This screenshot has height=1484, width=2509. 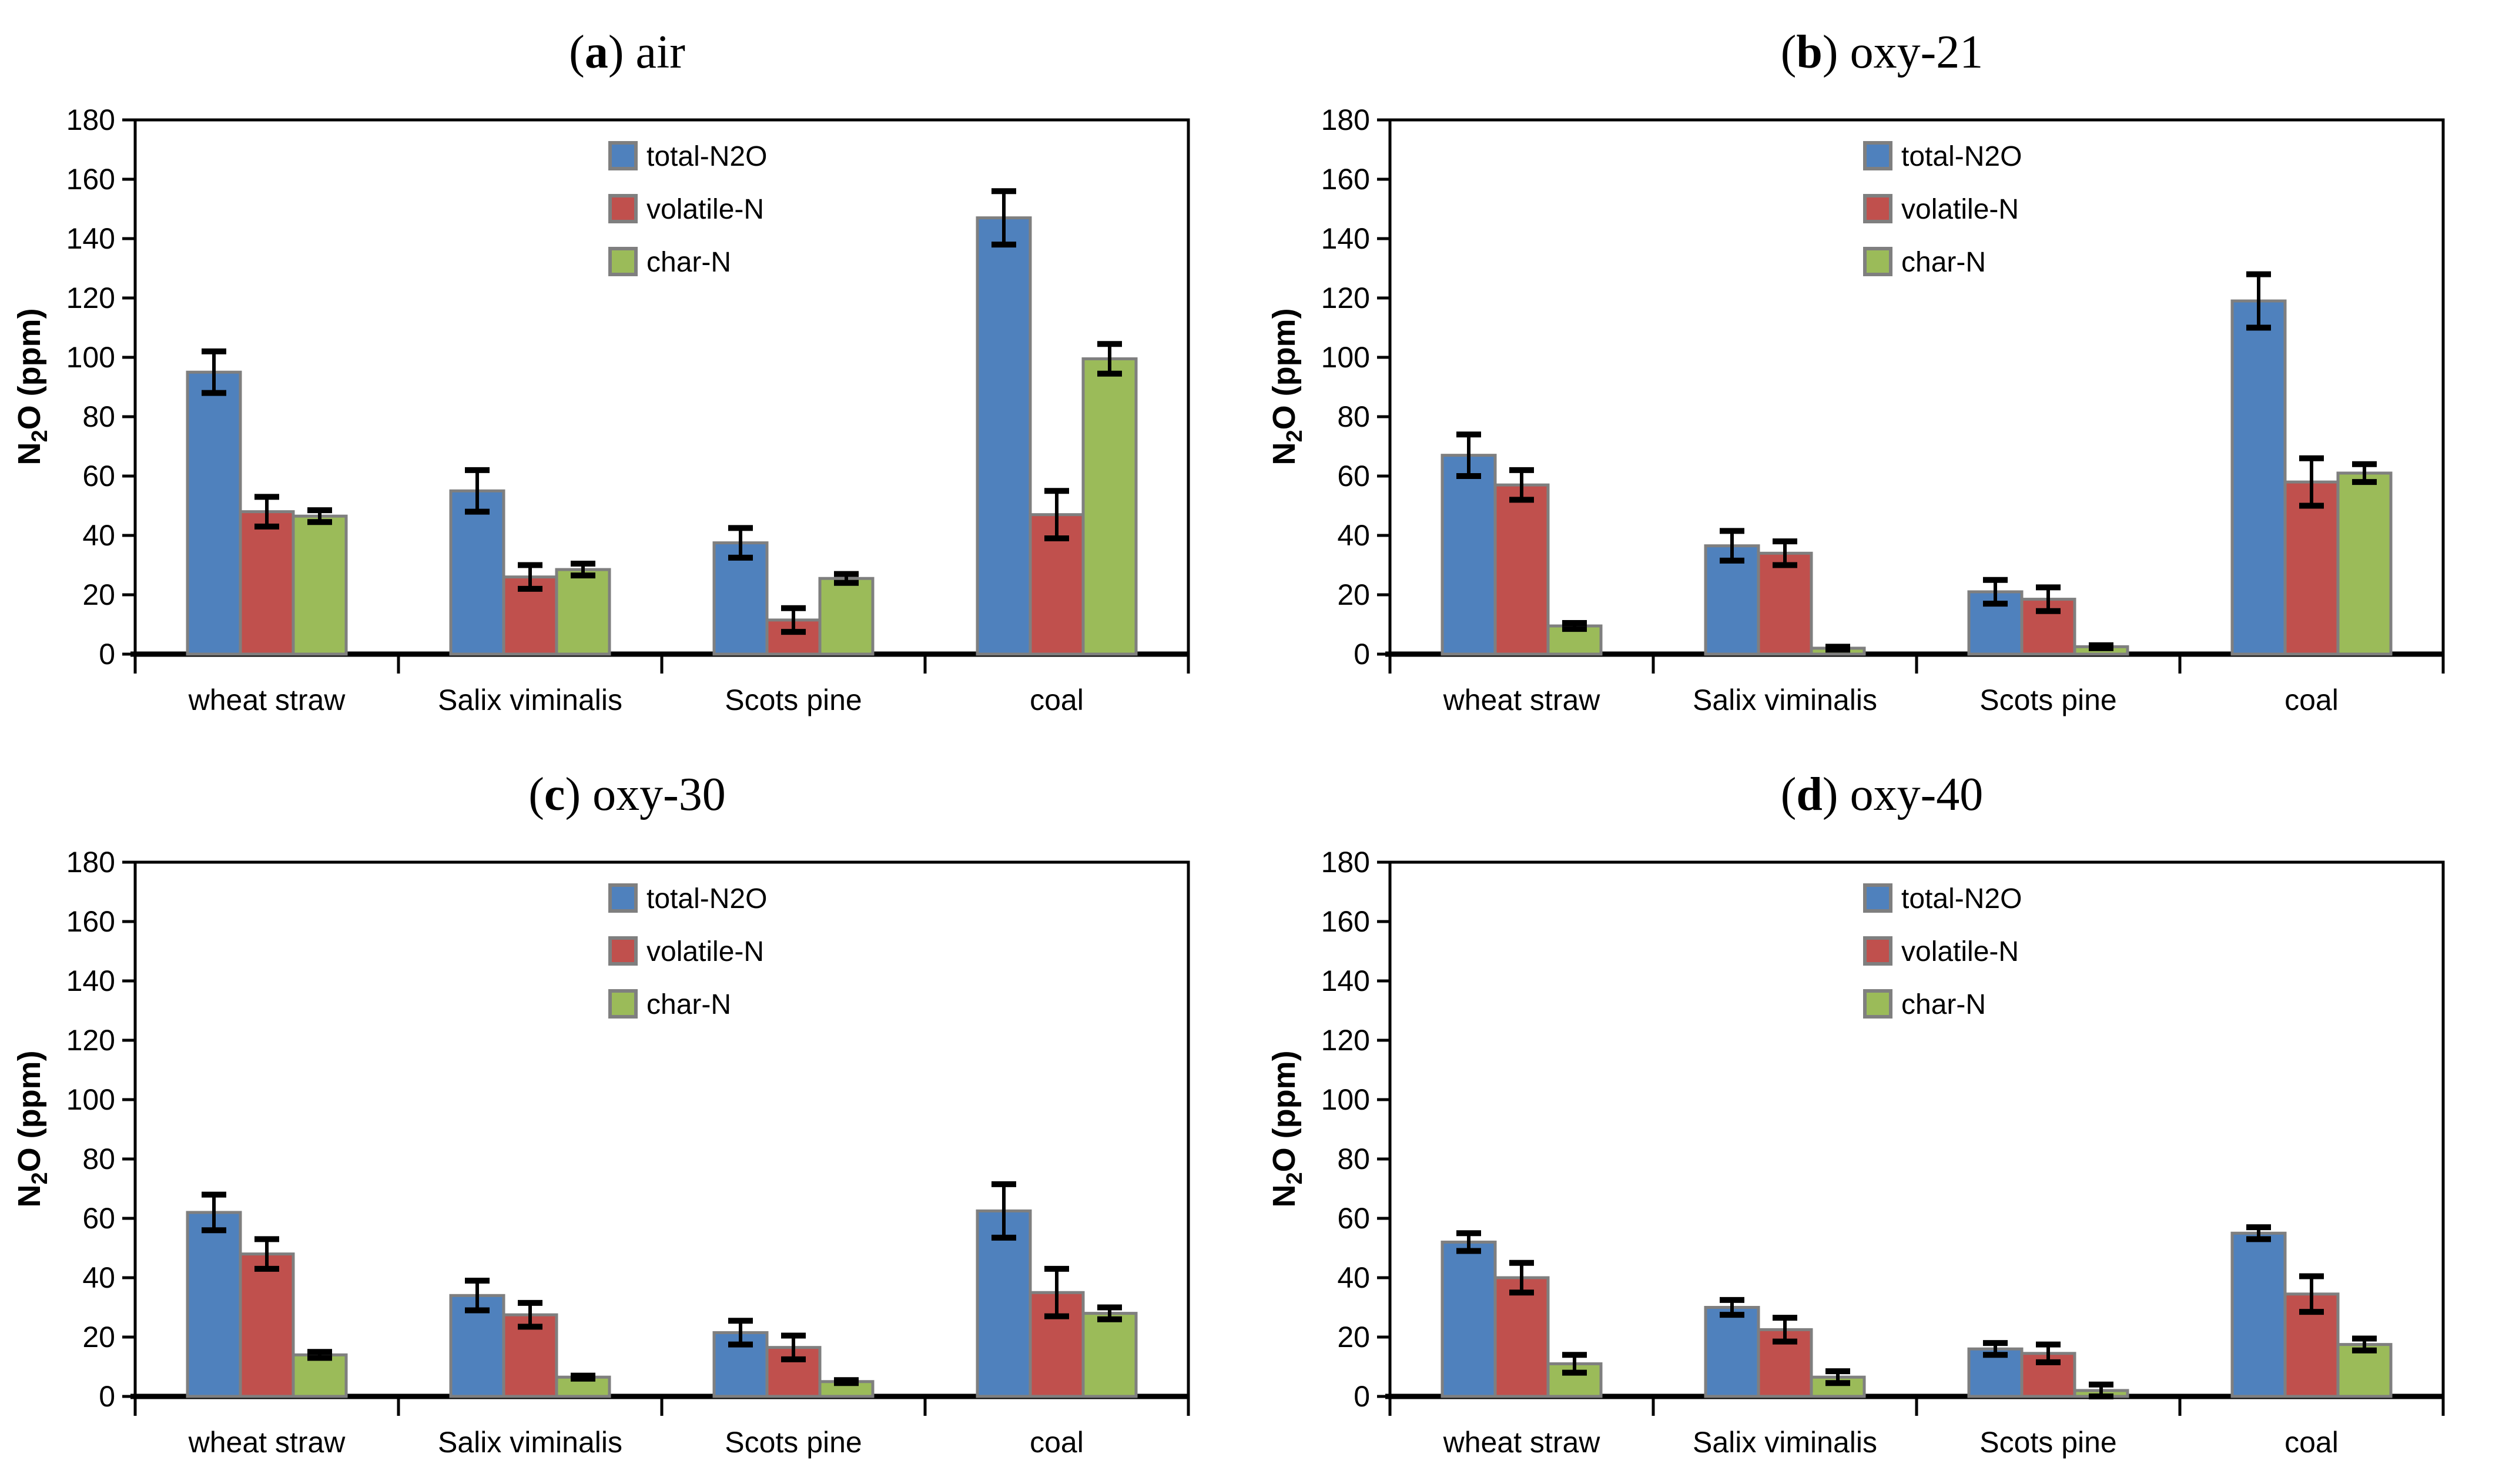 What do you see at coordinates (2101, 1390) in the screenshot?
I see `error-bar-char-N-Scots-pine` at bounding box center [2101, 1390].